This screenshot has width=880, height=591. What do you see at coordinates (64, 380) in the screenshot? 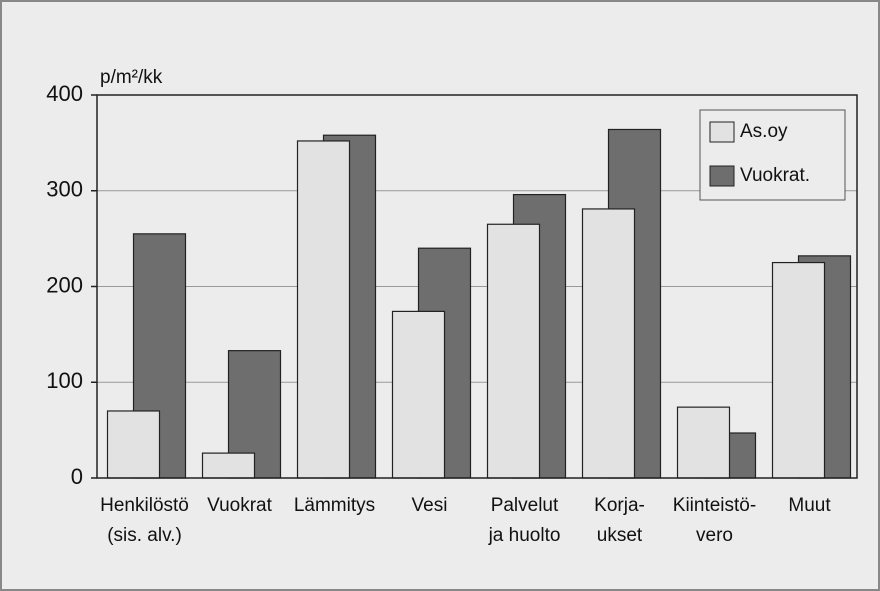
I see `y-tick-label: 100` at bounding box center [64, 380].